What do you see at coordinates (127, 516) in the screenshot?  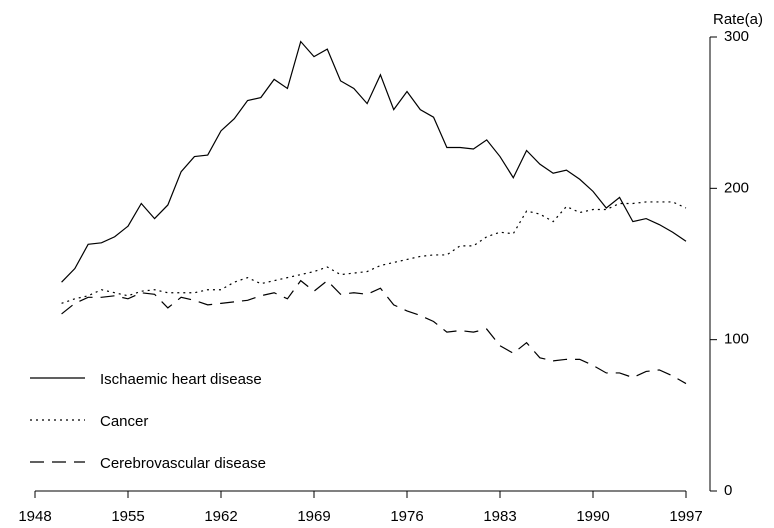 I see `x-tick-label: 1955` at bounding box center [127, 516].